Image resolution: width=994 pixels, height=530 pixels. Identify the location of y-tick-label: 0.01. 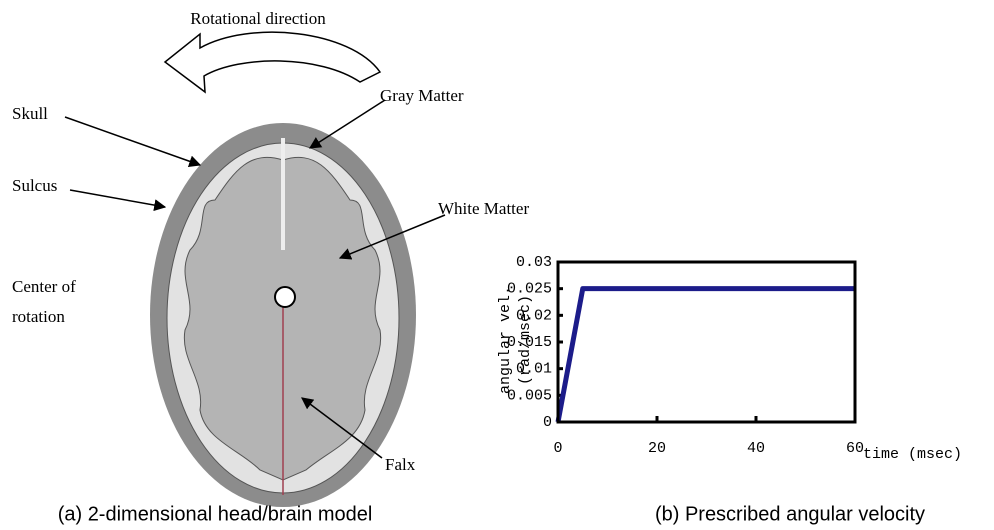
(534, 369).